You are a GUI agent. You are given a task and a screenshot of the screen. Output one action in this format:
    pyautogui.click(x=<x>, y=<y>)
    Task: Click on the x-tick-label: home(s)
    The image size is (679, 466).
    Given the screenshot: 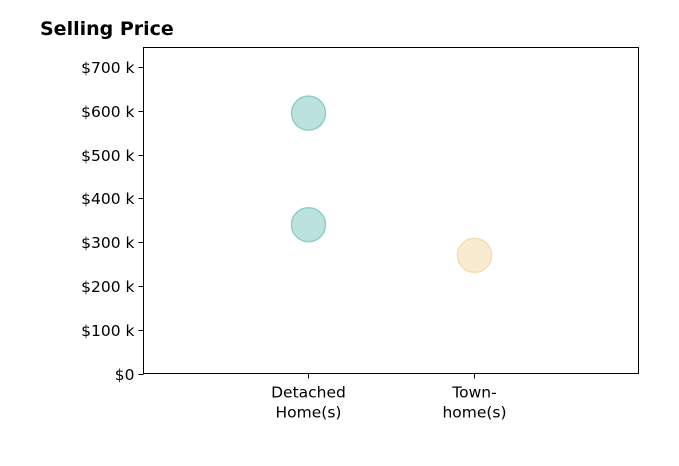 What is the action you would take?
    pyautogui.click(x=474, y=413)
    